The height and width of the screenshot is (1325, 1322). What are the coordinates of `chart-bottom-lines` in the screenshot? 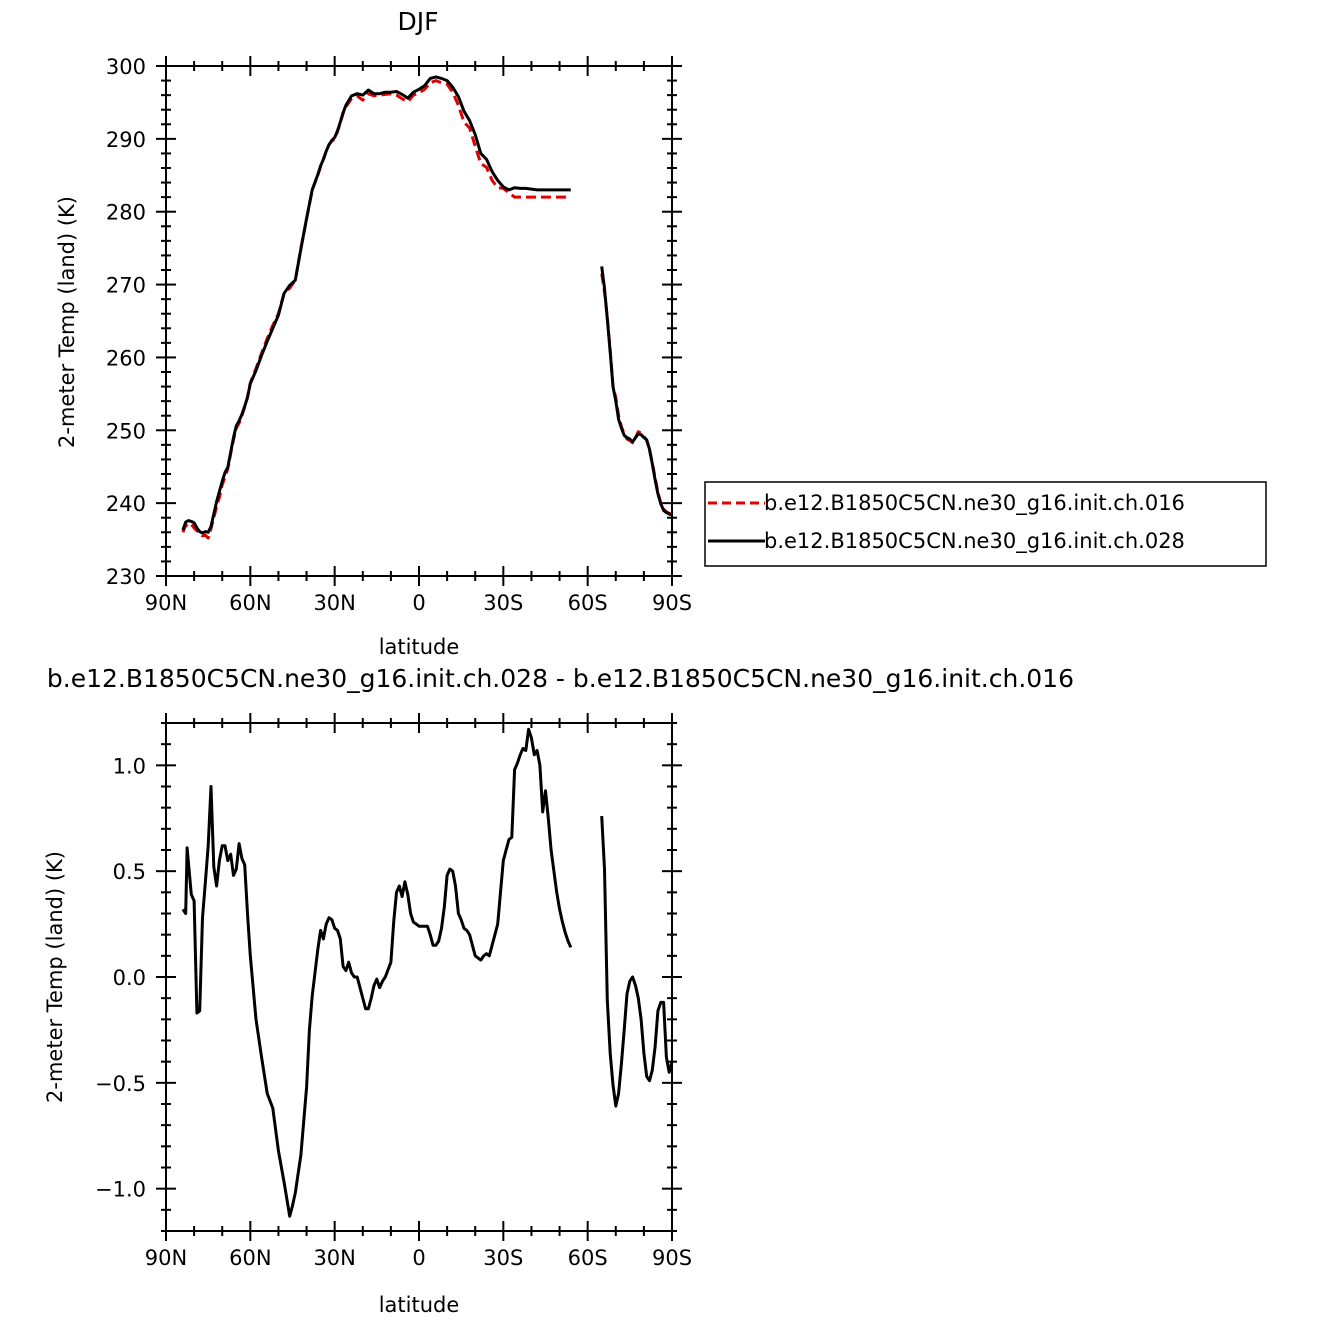 It's located at (427, 972).